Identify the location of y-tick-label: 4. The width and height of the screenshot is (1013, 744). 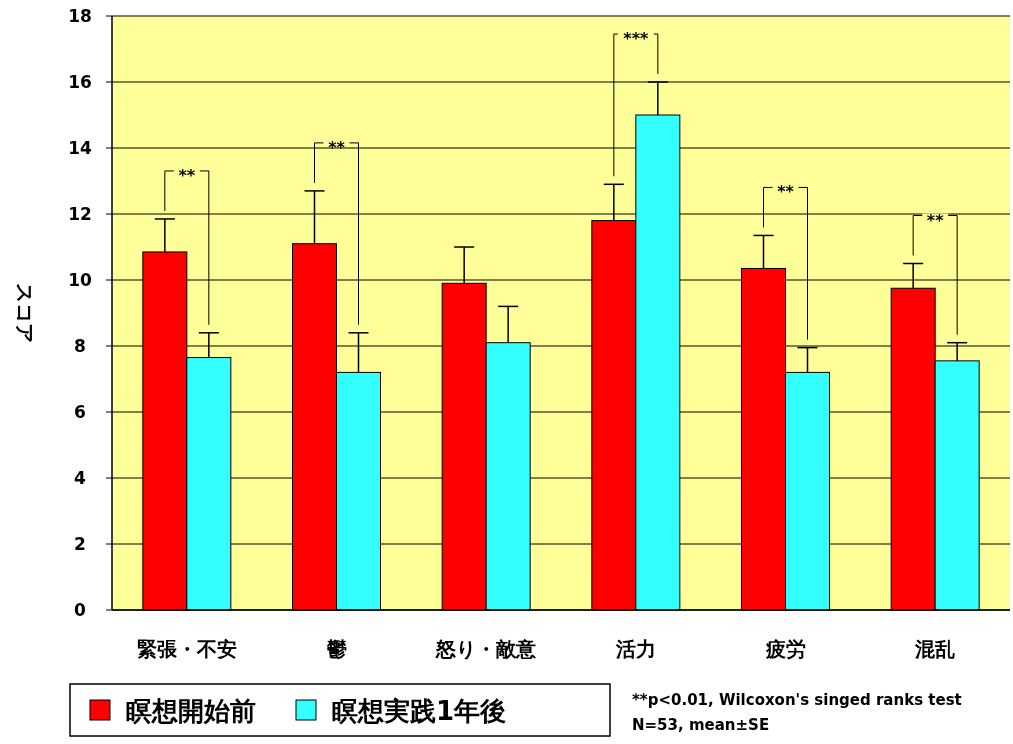
(80, 478).